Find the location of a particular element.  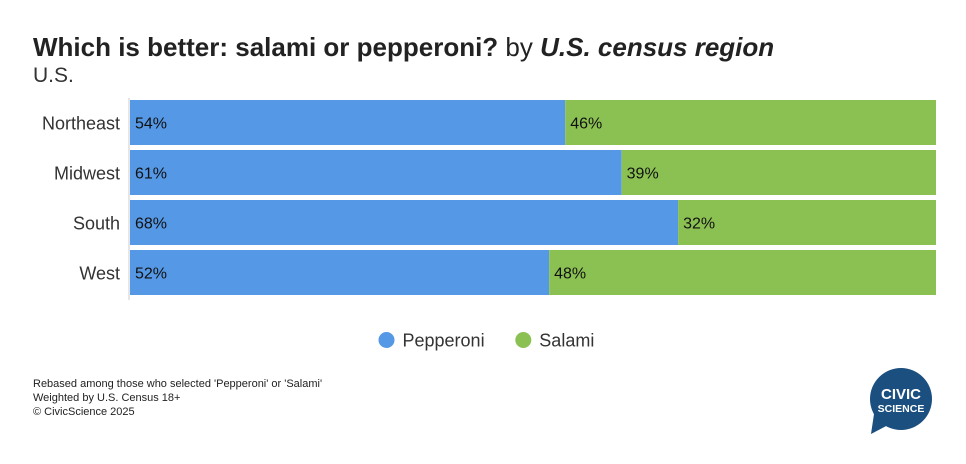

data-label-salami-northeast: 46% is located at coordinates (586, 124).